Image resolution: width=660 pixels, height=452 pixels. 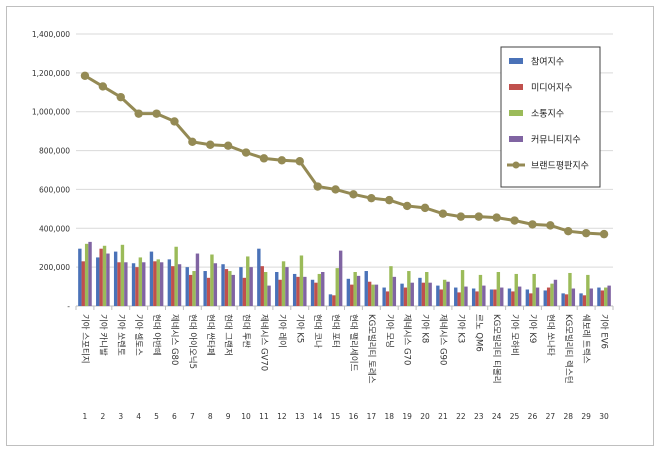 What do you see at coordinates (478, 333) in the screenshot?
I see `category-label: 르노 QM6` at bounding box center [478, 333].